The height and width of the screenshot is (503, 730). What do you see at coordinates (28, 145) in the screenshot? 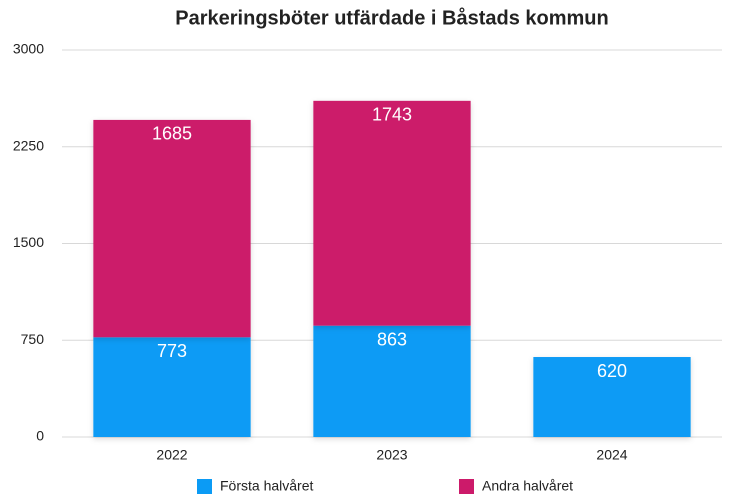
I see `y-tick-label: 2250` at bounding box center [28, 145].